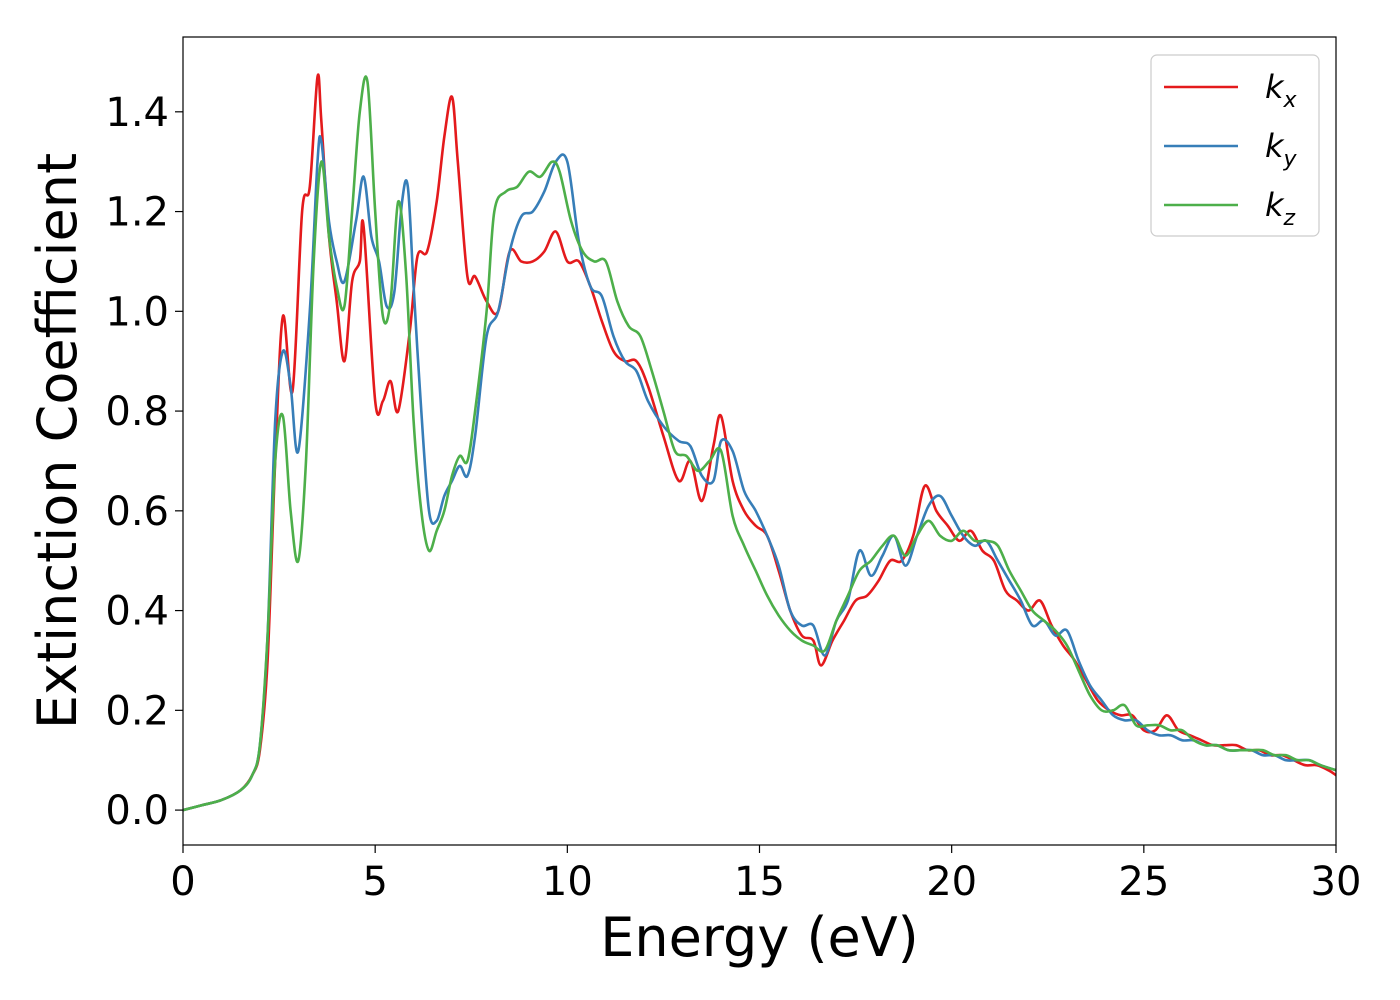  What do you see at coordinates (1143, 882) in the screenshot?
I see `x-tick-label: 25` at bounding box center [1143, 882].